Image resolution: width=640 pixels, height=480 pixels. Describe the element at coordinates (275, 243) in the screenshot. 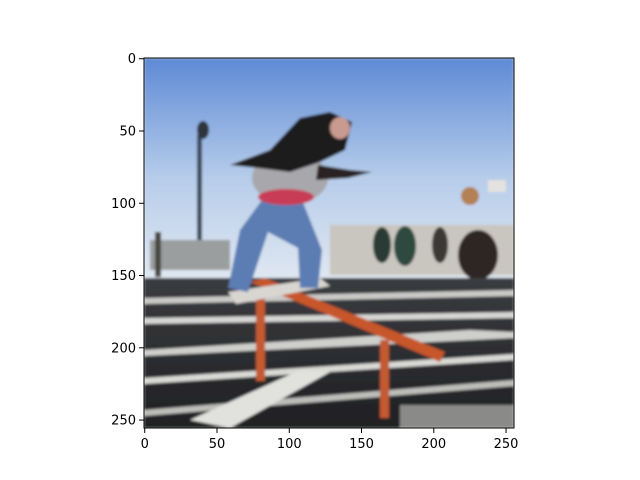

I see `skater-legs` at that location.